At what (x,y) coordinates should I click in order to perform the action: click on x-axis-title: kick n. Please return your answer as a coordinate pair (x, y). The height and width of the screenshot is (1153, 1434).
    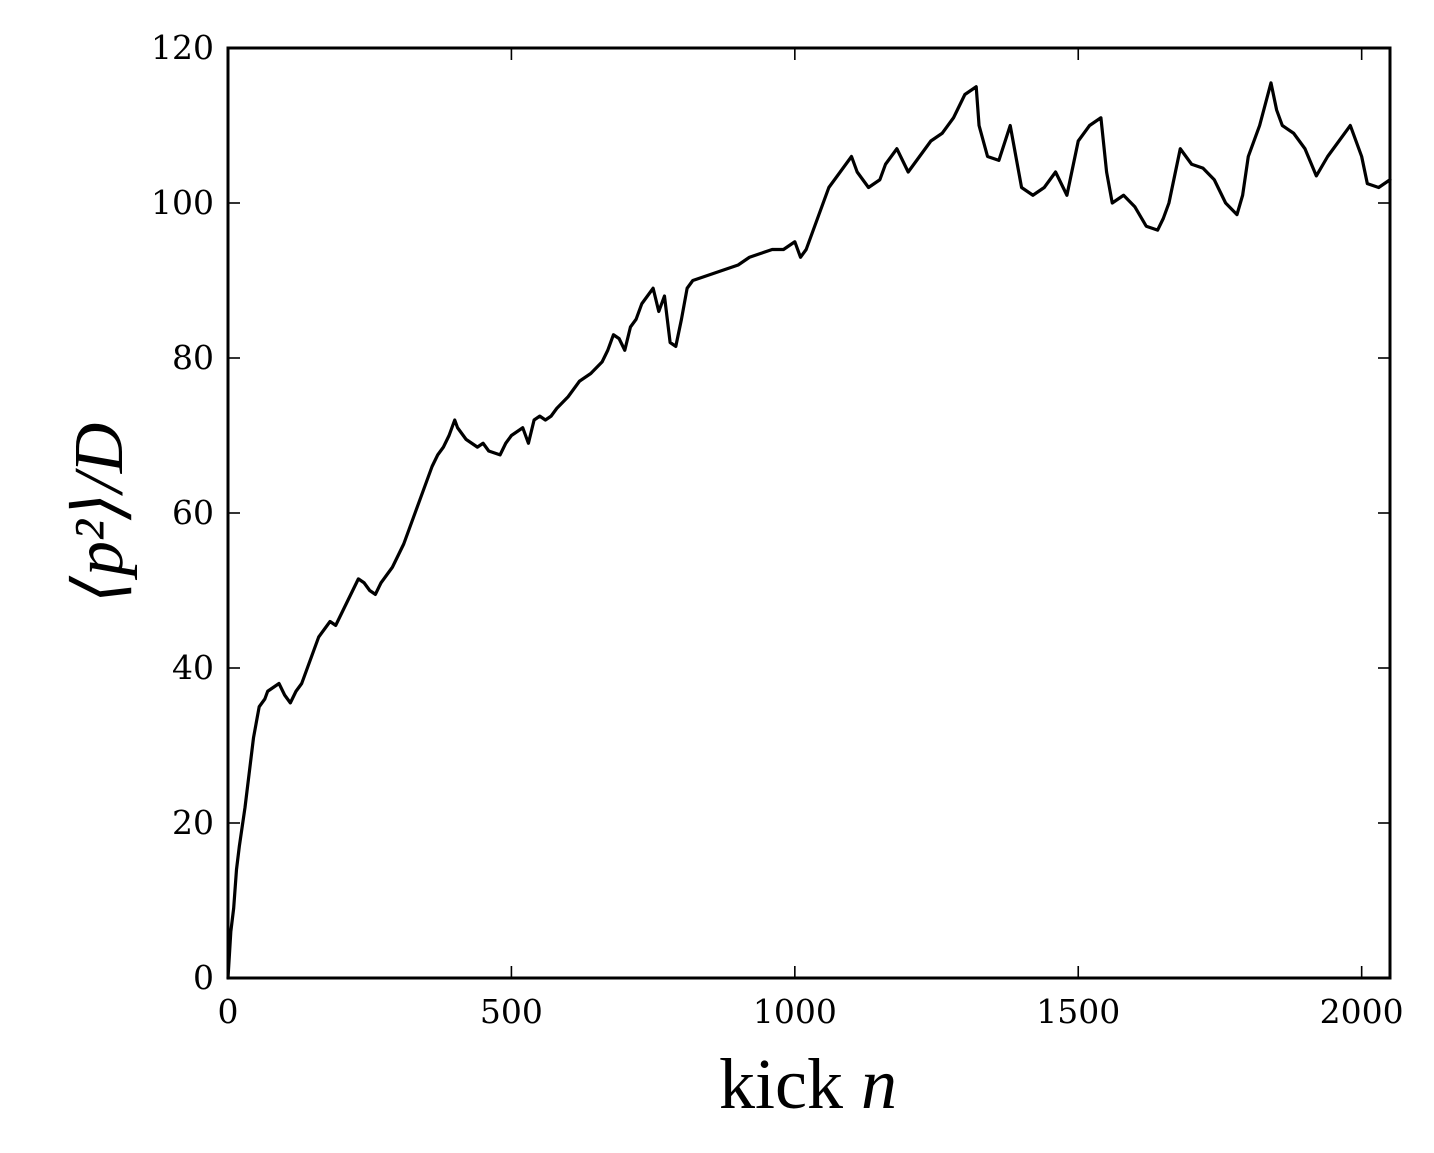
    Looking at the image, I should click on (808, 1084).